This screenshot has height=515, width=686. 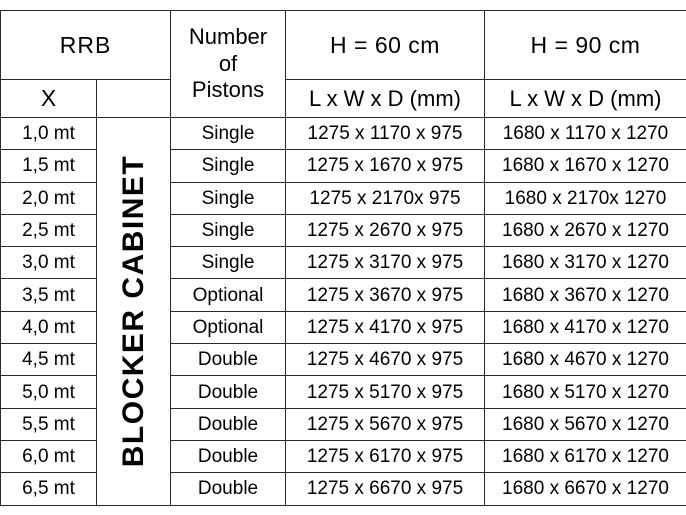 What do you see at coordinates (48, 295) in the screenshot?
I see `cell-x-length: 3,5 mt` at bounding box center [48, 295].